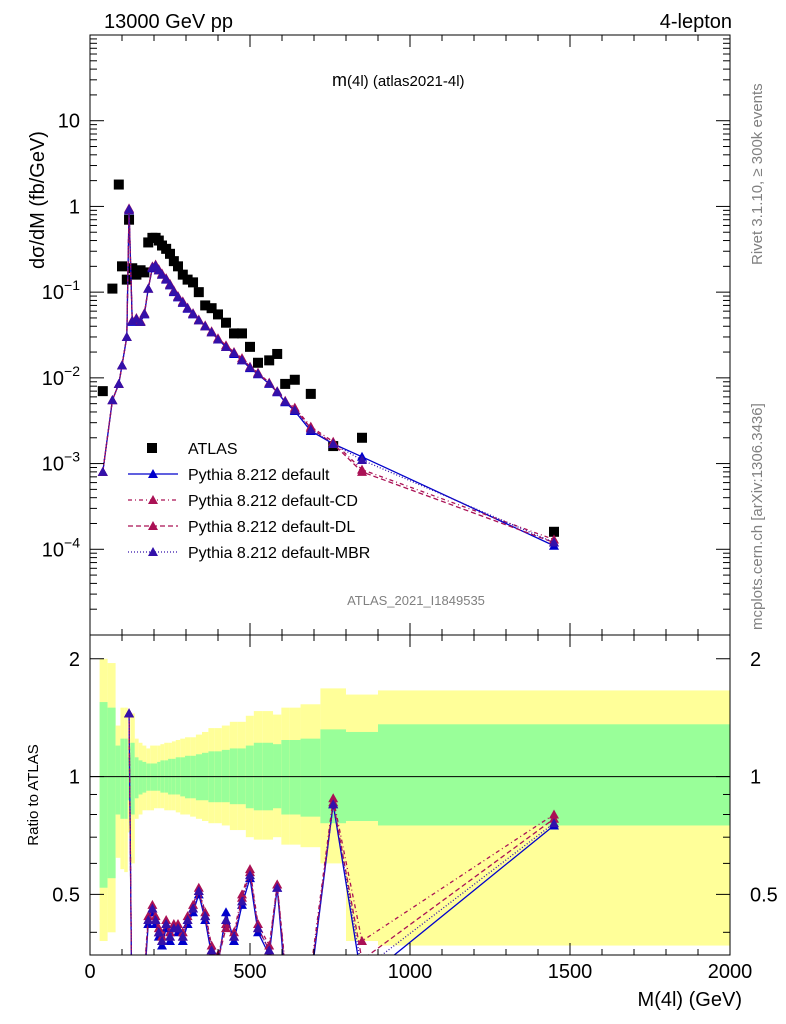  I want to click on x-tick-label: 500, so click(249, 972).